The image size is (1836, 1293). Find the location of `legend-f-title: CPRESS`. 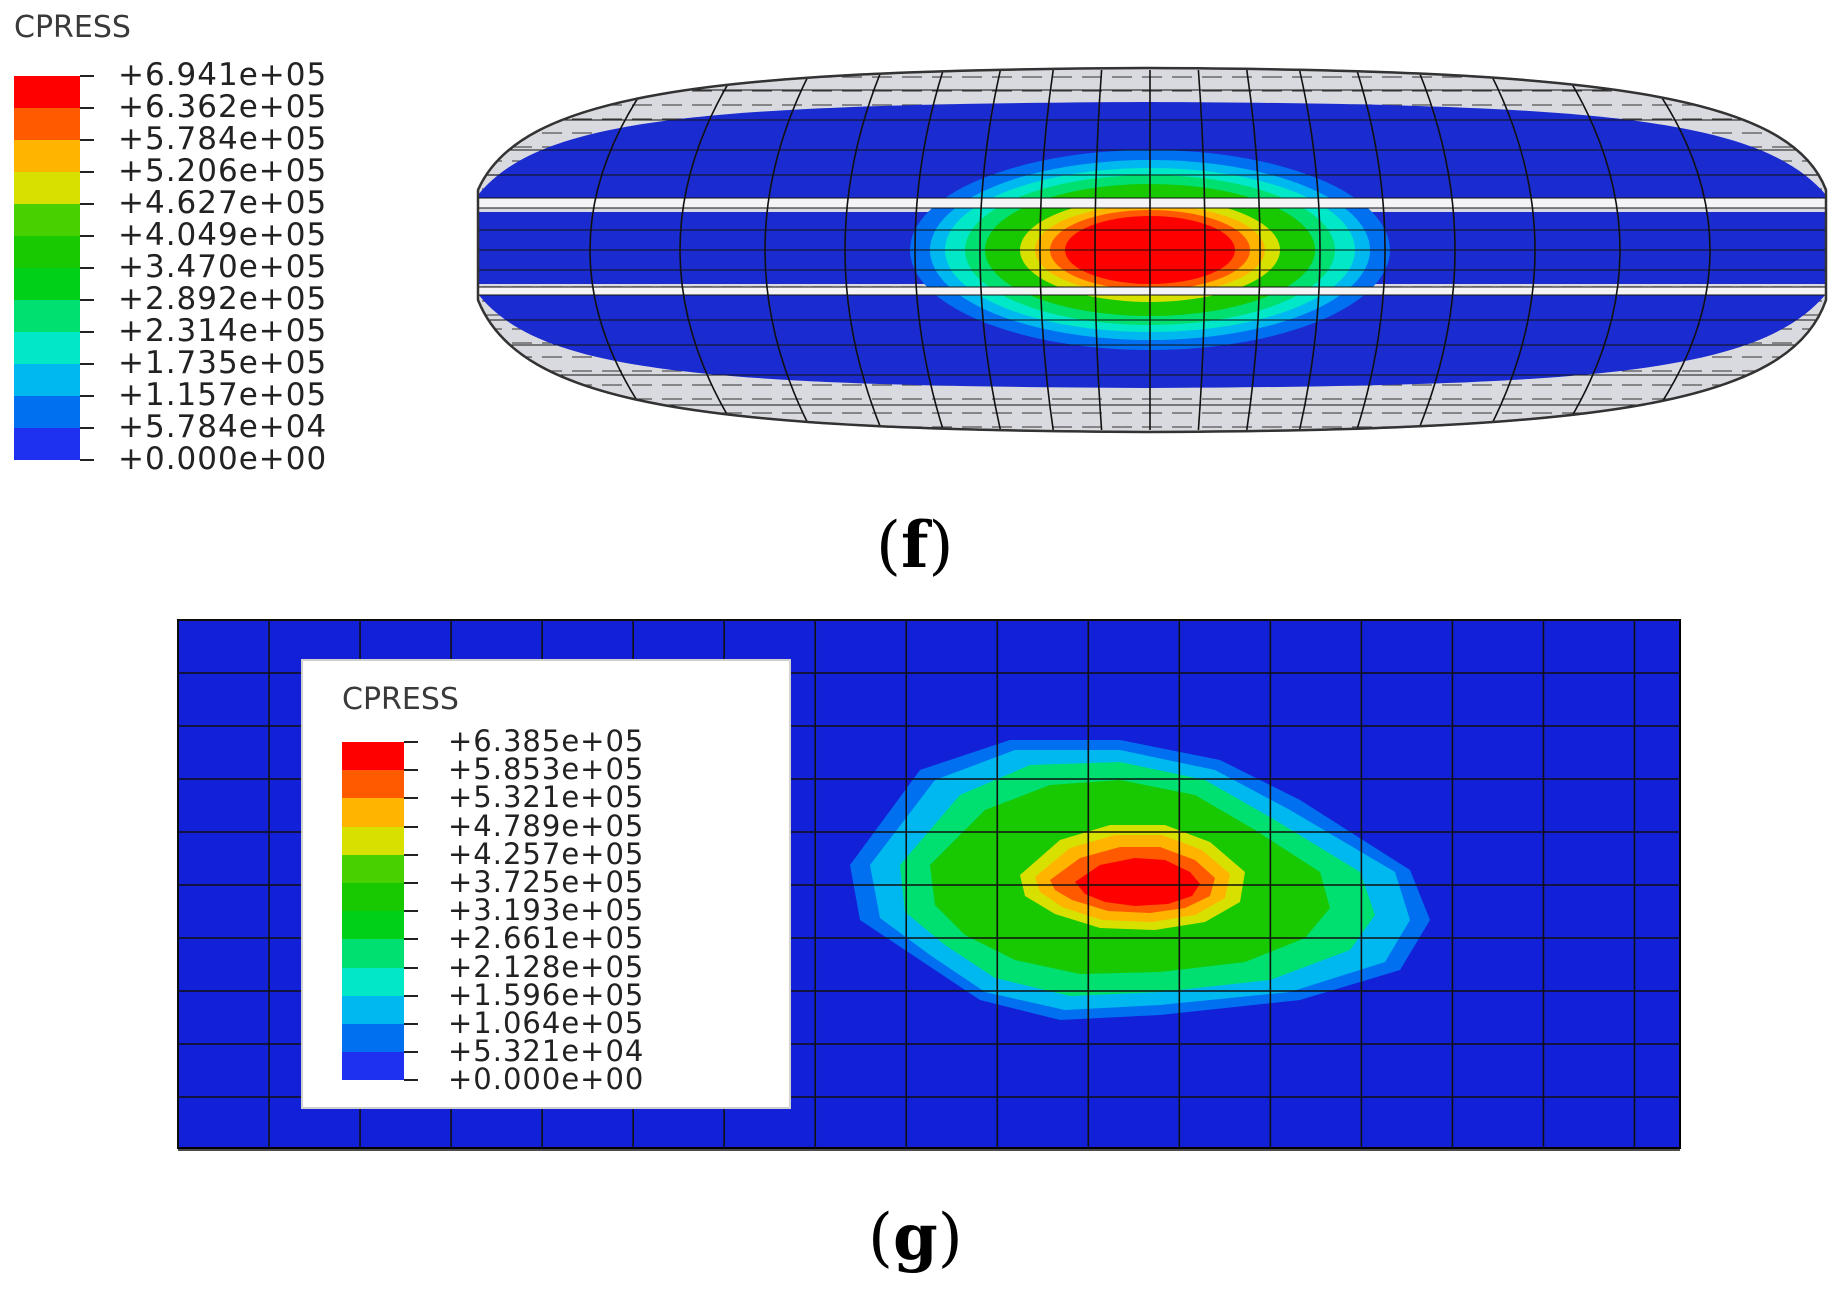

legend-f-title: CPRESS is located at coordinates (72, 27).